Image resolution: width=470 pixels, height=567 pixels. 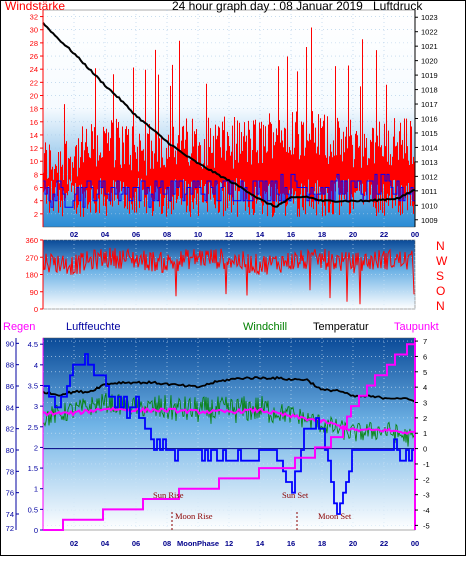 What do you see at coordinates (34, 69) in the screenshot?
I see `wind-tick-label: 24` at bounding box center [34, 69].